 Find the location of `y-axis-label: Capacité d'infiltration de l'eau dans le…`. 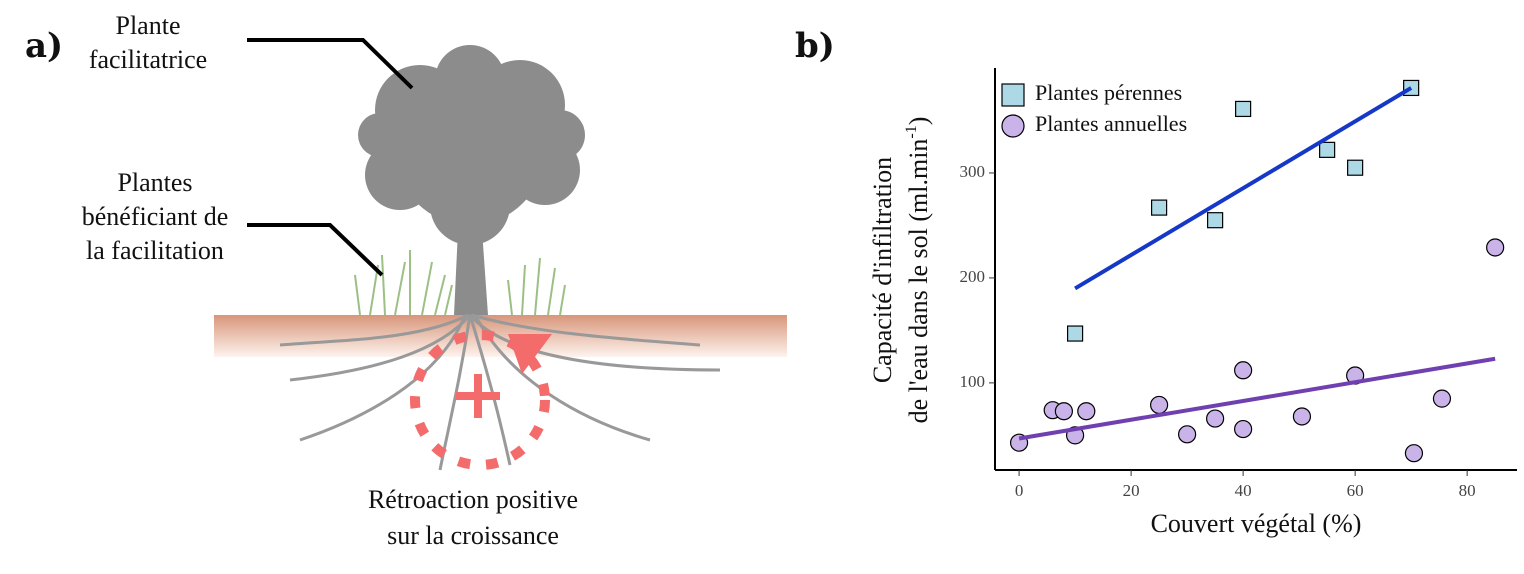

y-axis-label: Capacité d'infiltration de l'eau dans le… is located at coordinates (900, 270).